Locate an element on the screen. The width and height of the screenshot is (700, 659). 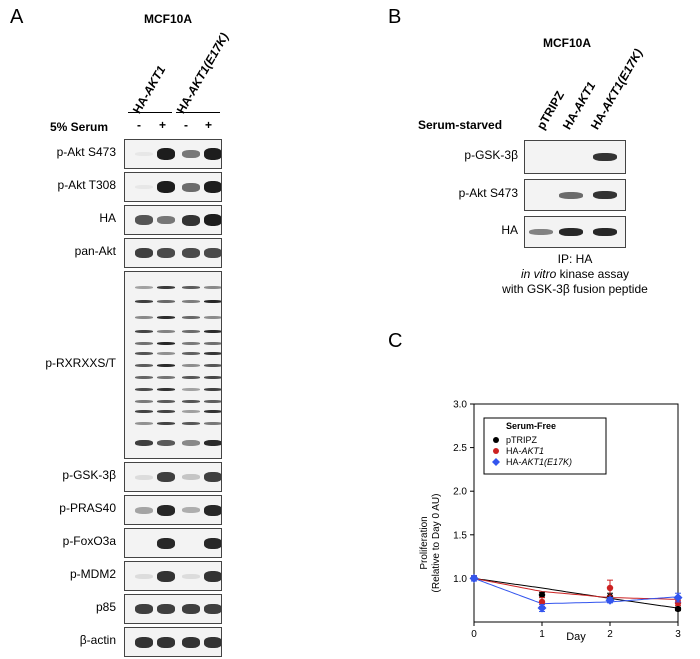
blot-a-label: p-Akt S473 is located at coordinates (86, 152).